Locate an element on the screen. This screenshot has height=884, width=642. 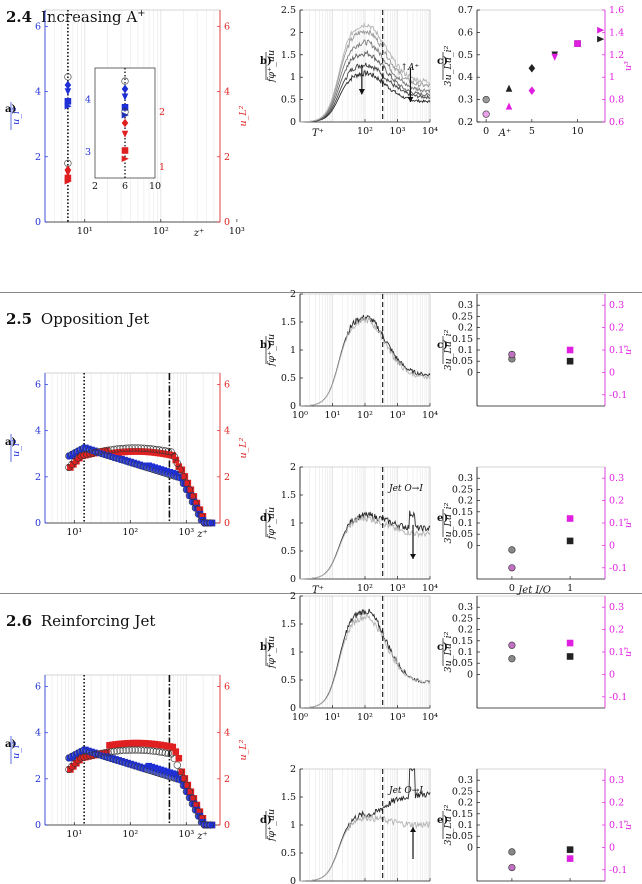
section-title-2-5: 2.5 Opposition Jet is located at coordinates (77, 319).